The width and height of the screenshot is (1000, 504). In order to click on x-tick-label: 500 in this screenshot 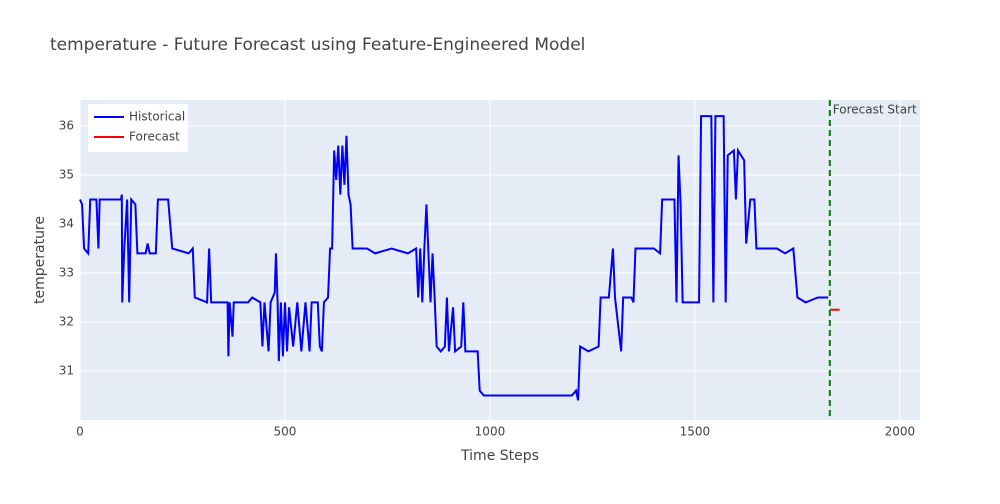, I will do `click(285, 432)`.